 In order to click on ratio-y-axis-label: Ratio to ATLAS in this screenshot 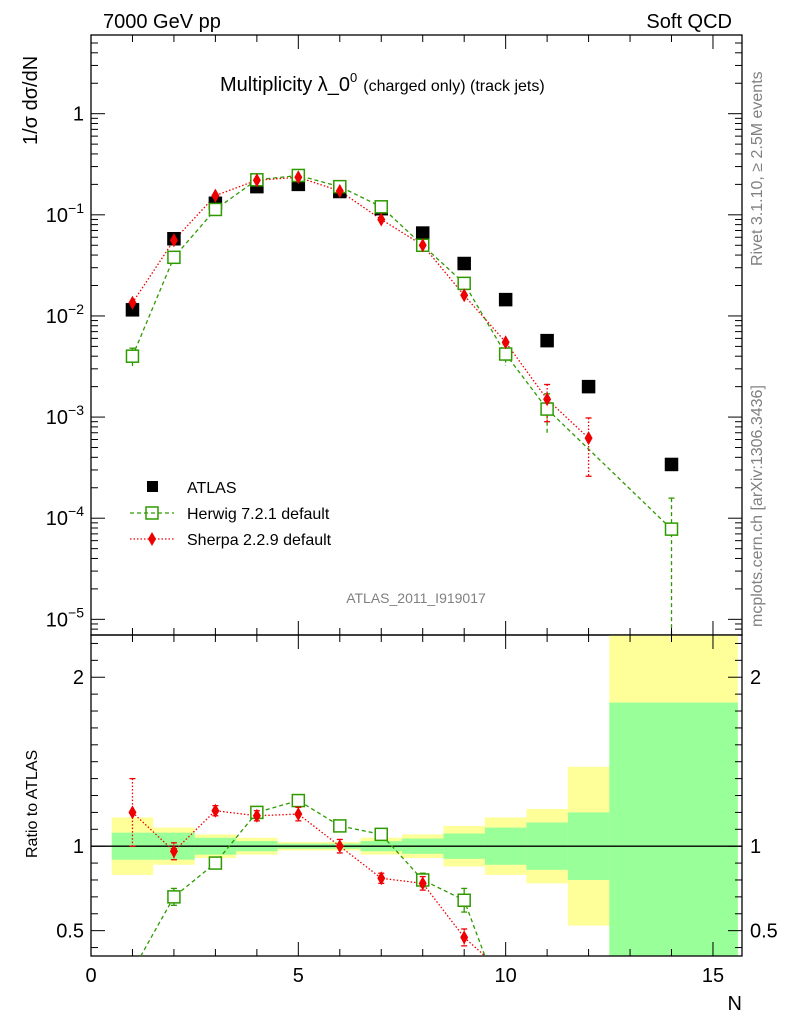, I will do `click(32, 804)`.